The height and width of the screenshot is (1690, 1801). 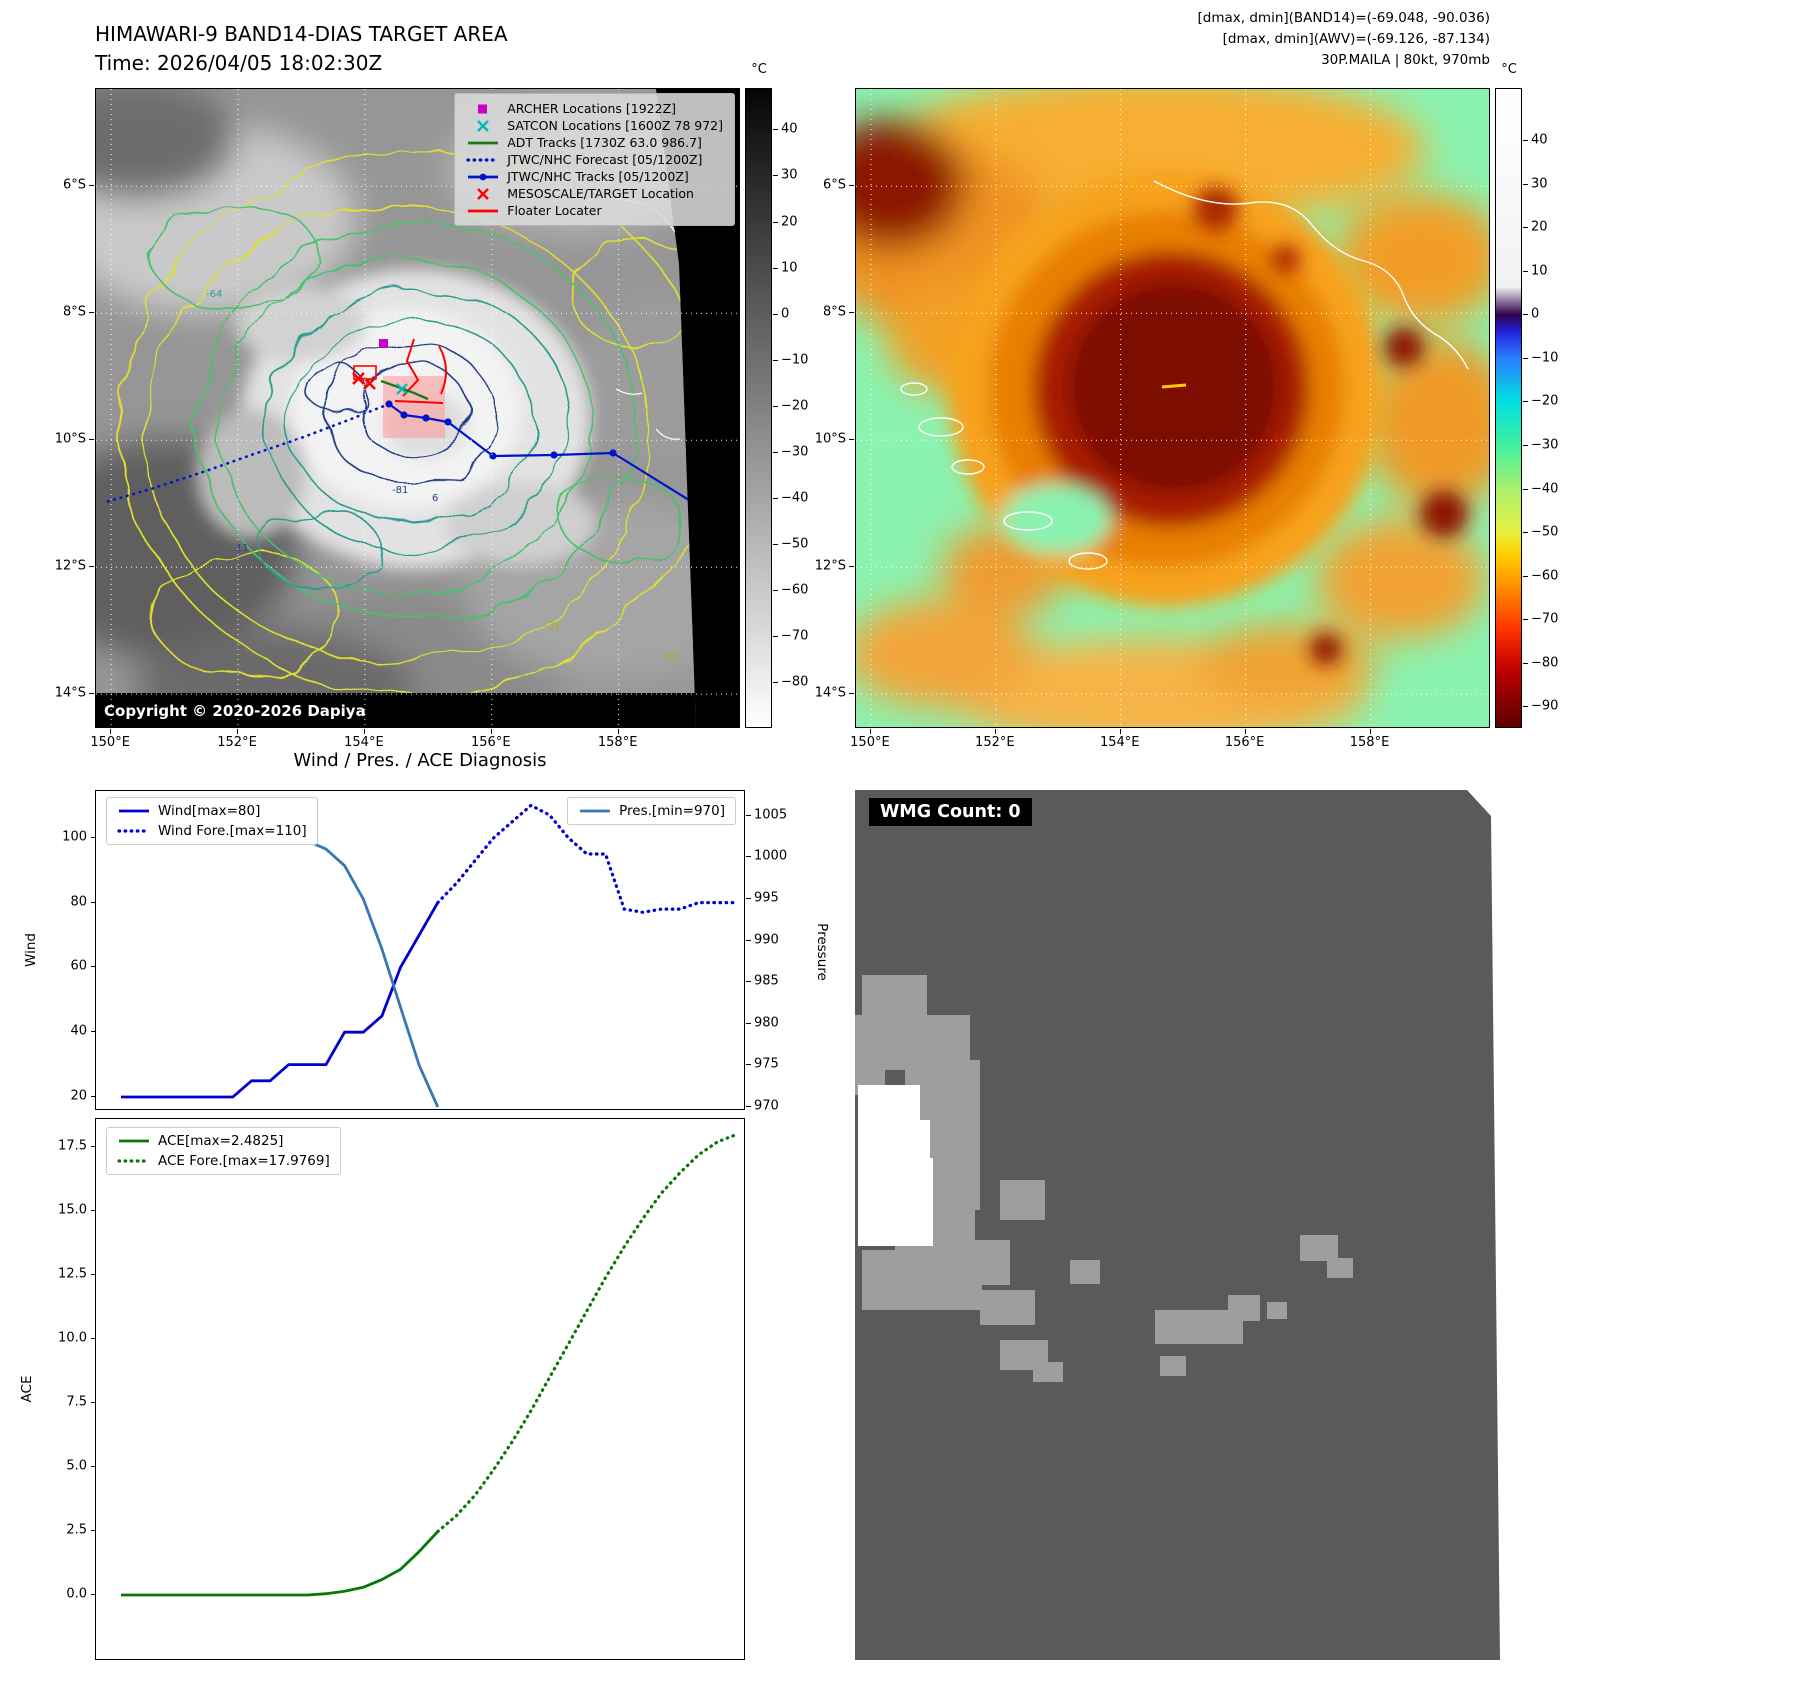 I want to click on wind-ytick: 60, so click(x=78, y=966).